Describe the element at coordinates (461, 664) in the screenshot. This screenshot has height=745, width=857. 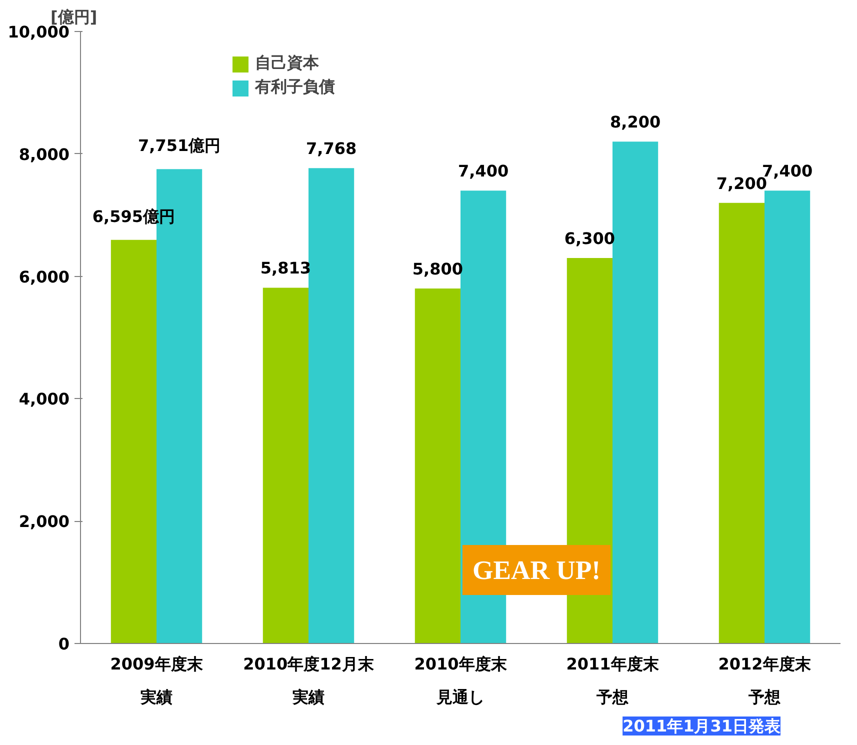
I see `x-tick-label: 2010年度末` at that location.